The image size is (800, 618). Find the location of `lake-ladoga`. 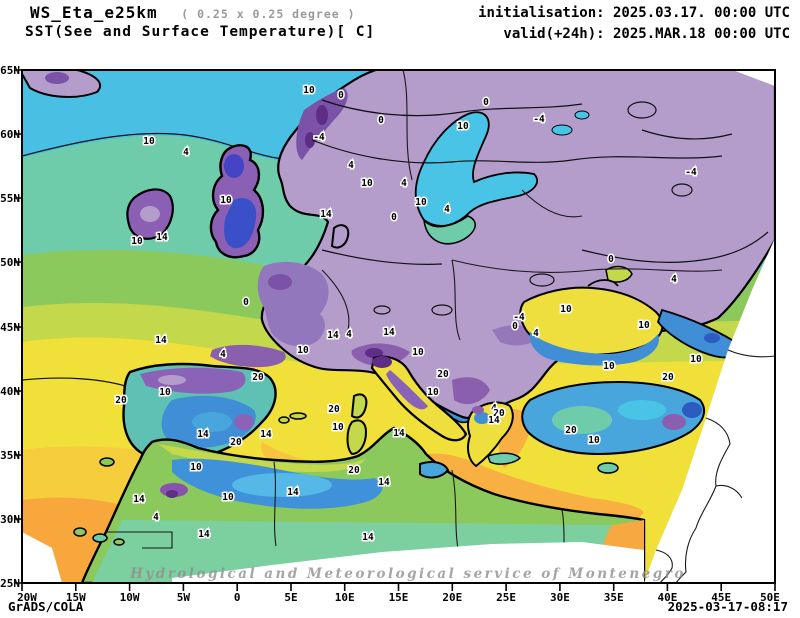

lake-ladoga is located at coordinates (562, 130).